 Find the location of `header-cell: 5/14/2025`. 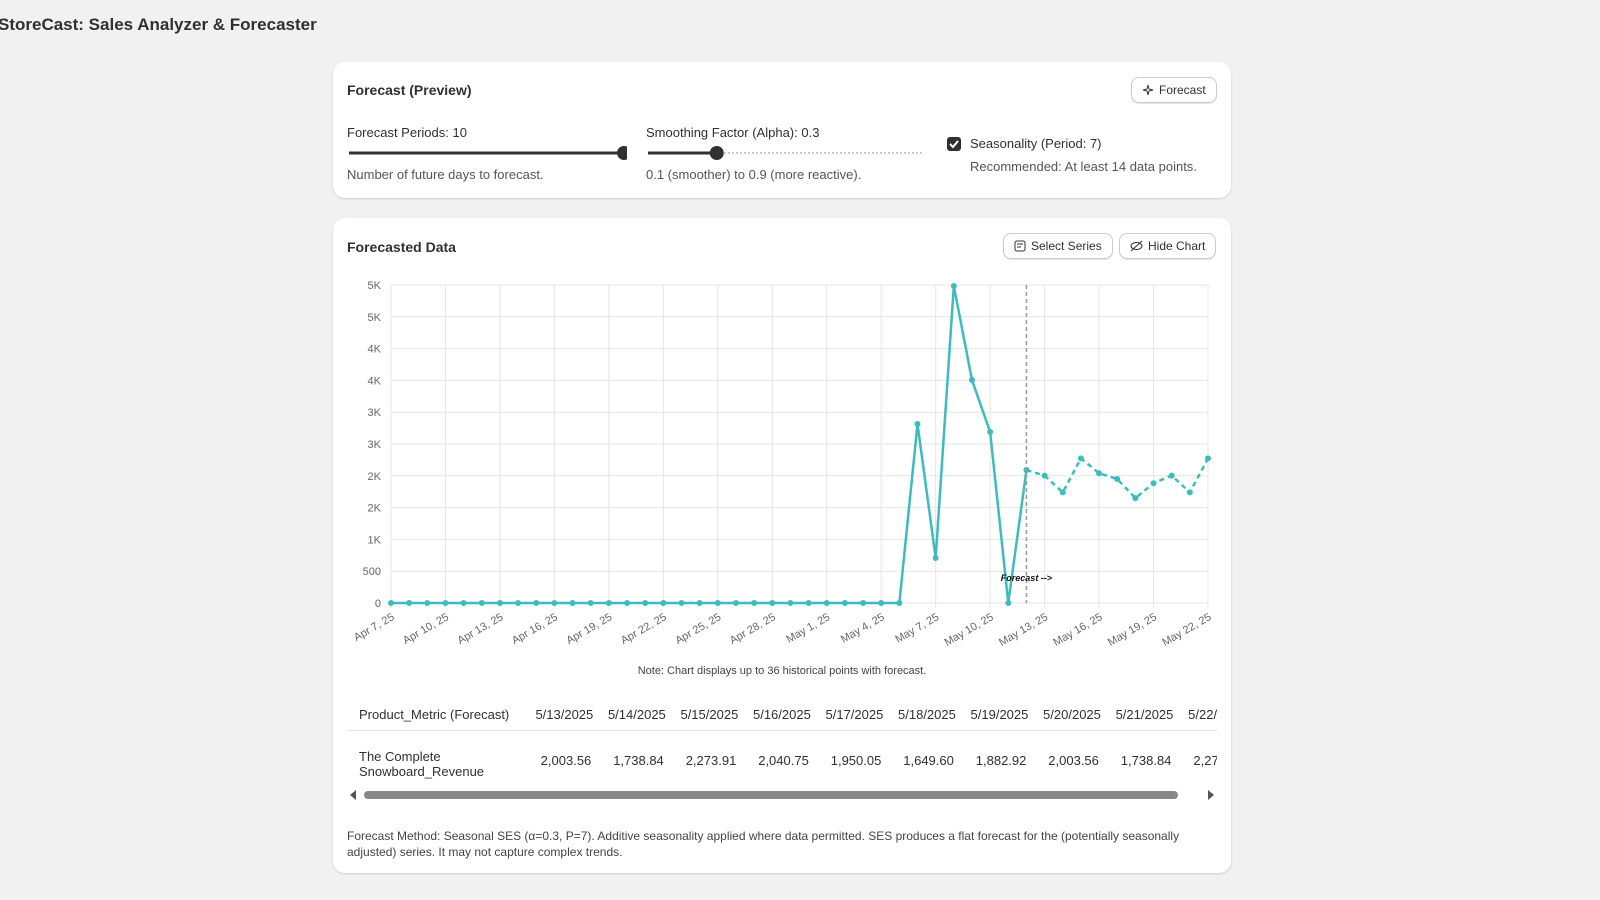

header-cell: 5/14/2025 is located at coordinates (635, 714).